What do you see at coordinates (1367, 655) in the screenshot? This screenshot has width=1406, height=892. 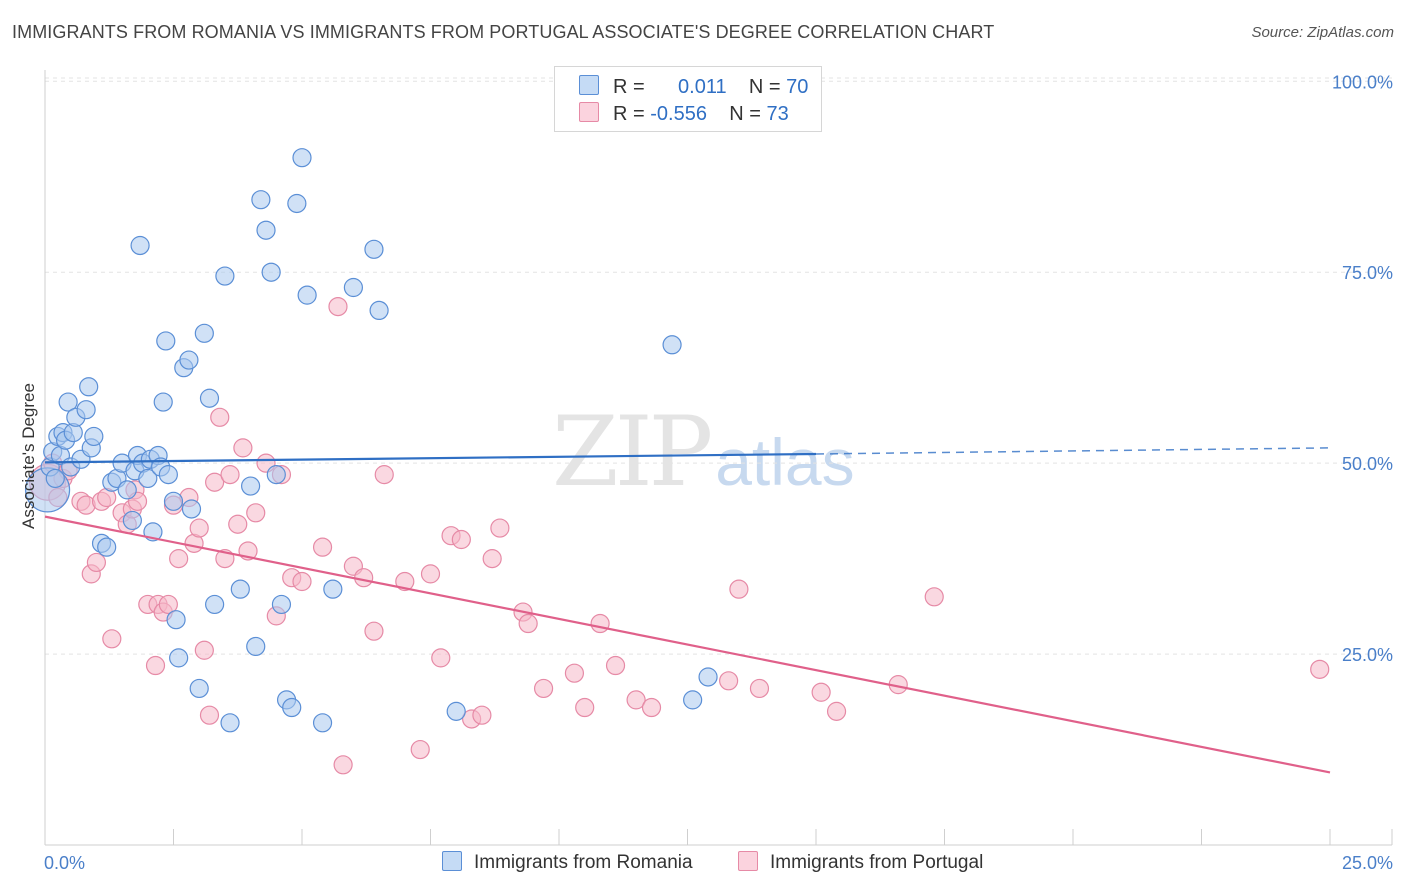 I see `y-tick-label: 25.0%` at bounding box center [1367, 655].